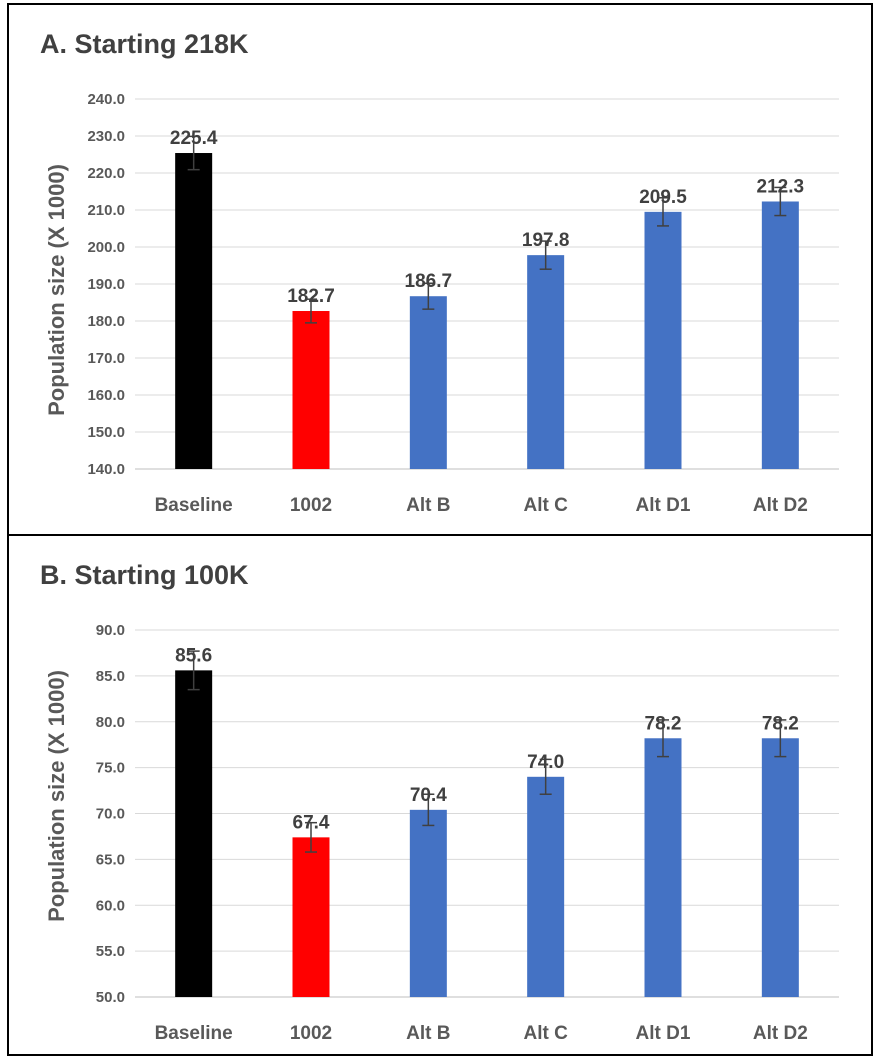 The width and height of the screenshot is (875, 1059). Describe the element at coordinates (545, 762) in the screenshot. I see `data-label: 74.0` at that location.